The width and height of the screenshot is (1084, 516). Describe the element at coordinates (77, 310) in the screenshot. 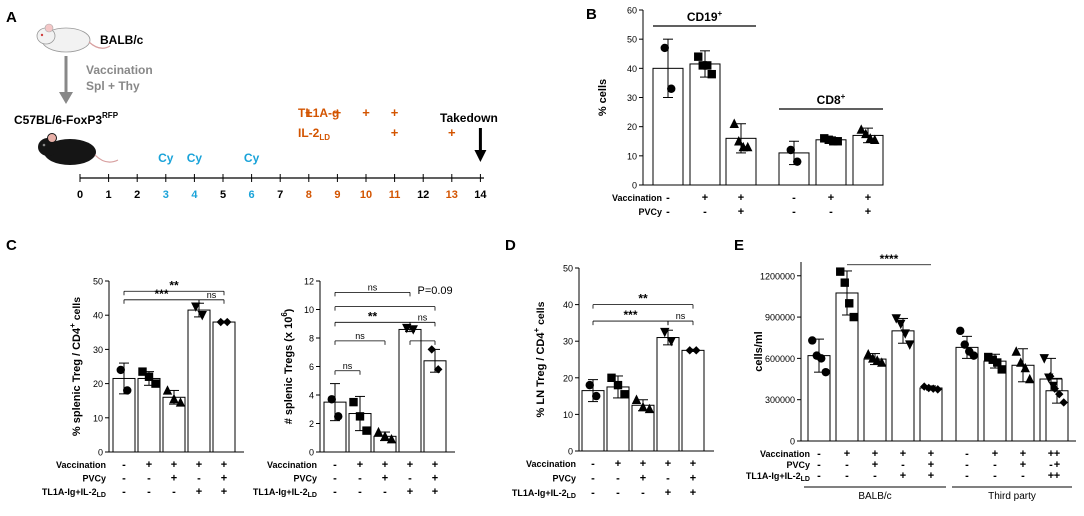

I see `y-axis-label-end: cells` at that location.